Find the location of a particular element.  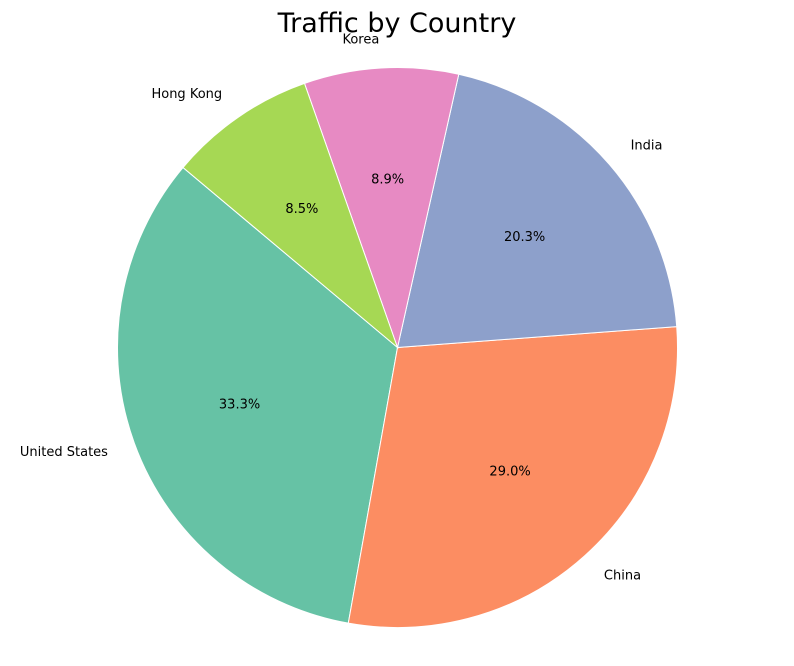

pie-slice-hong-kong is located at coordinates (290, 216).